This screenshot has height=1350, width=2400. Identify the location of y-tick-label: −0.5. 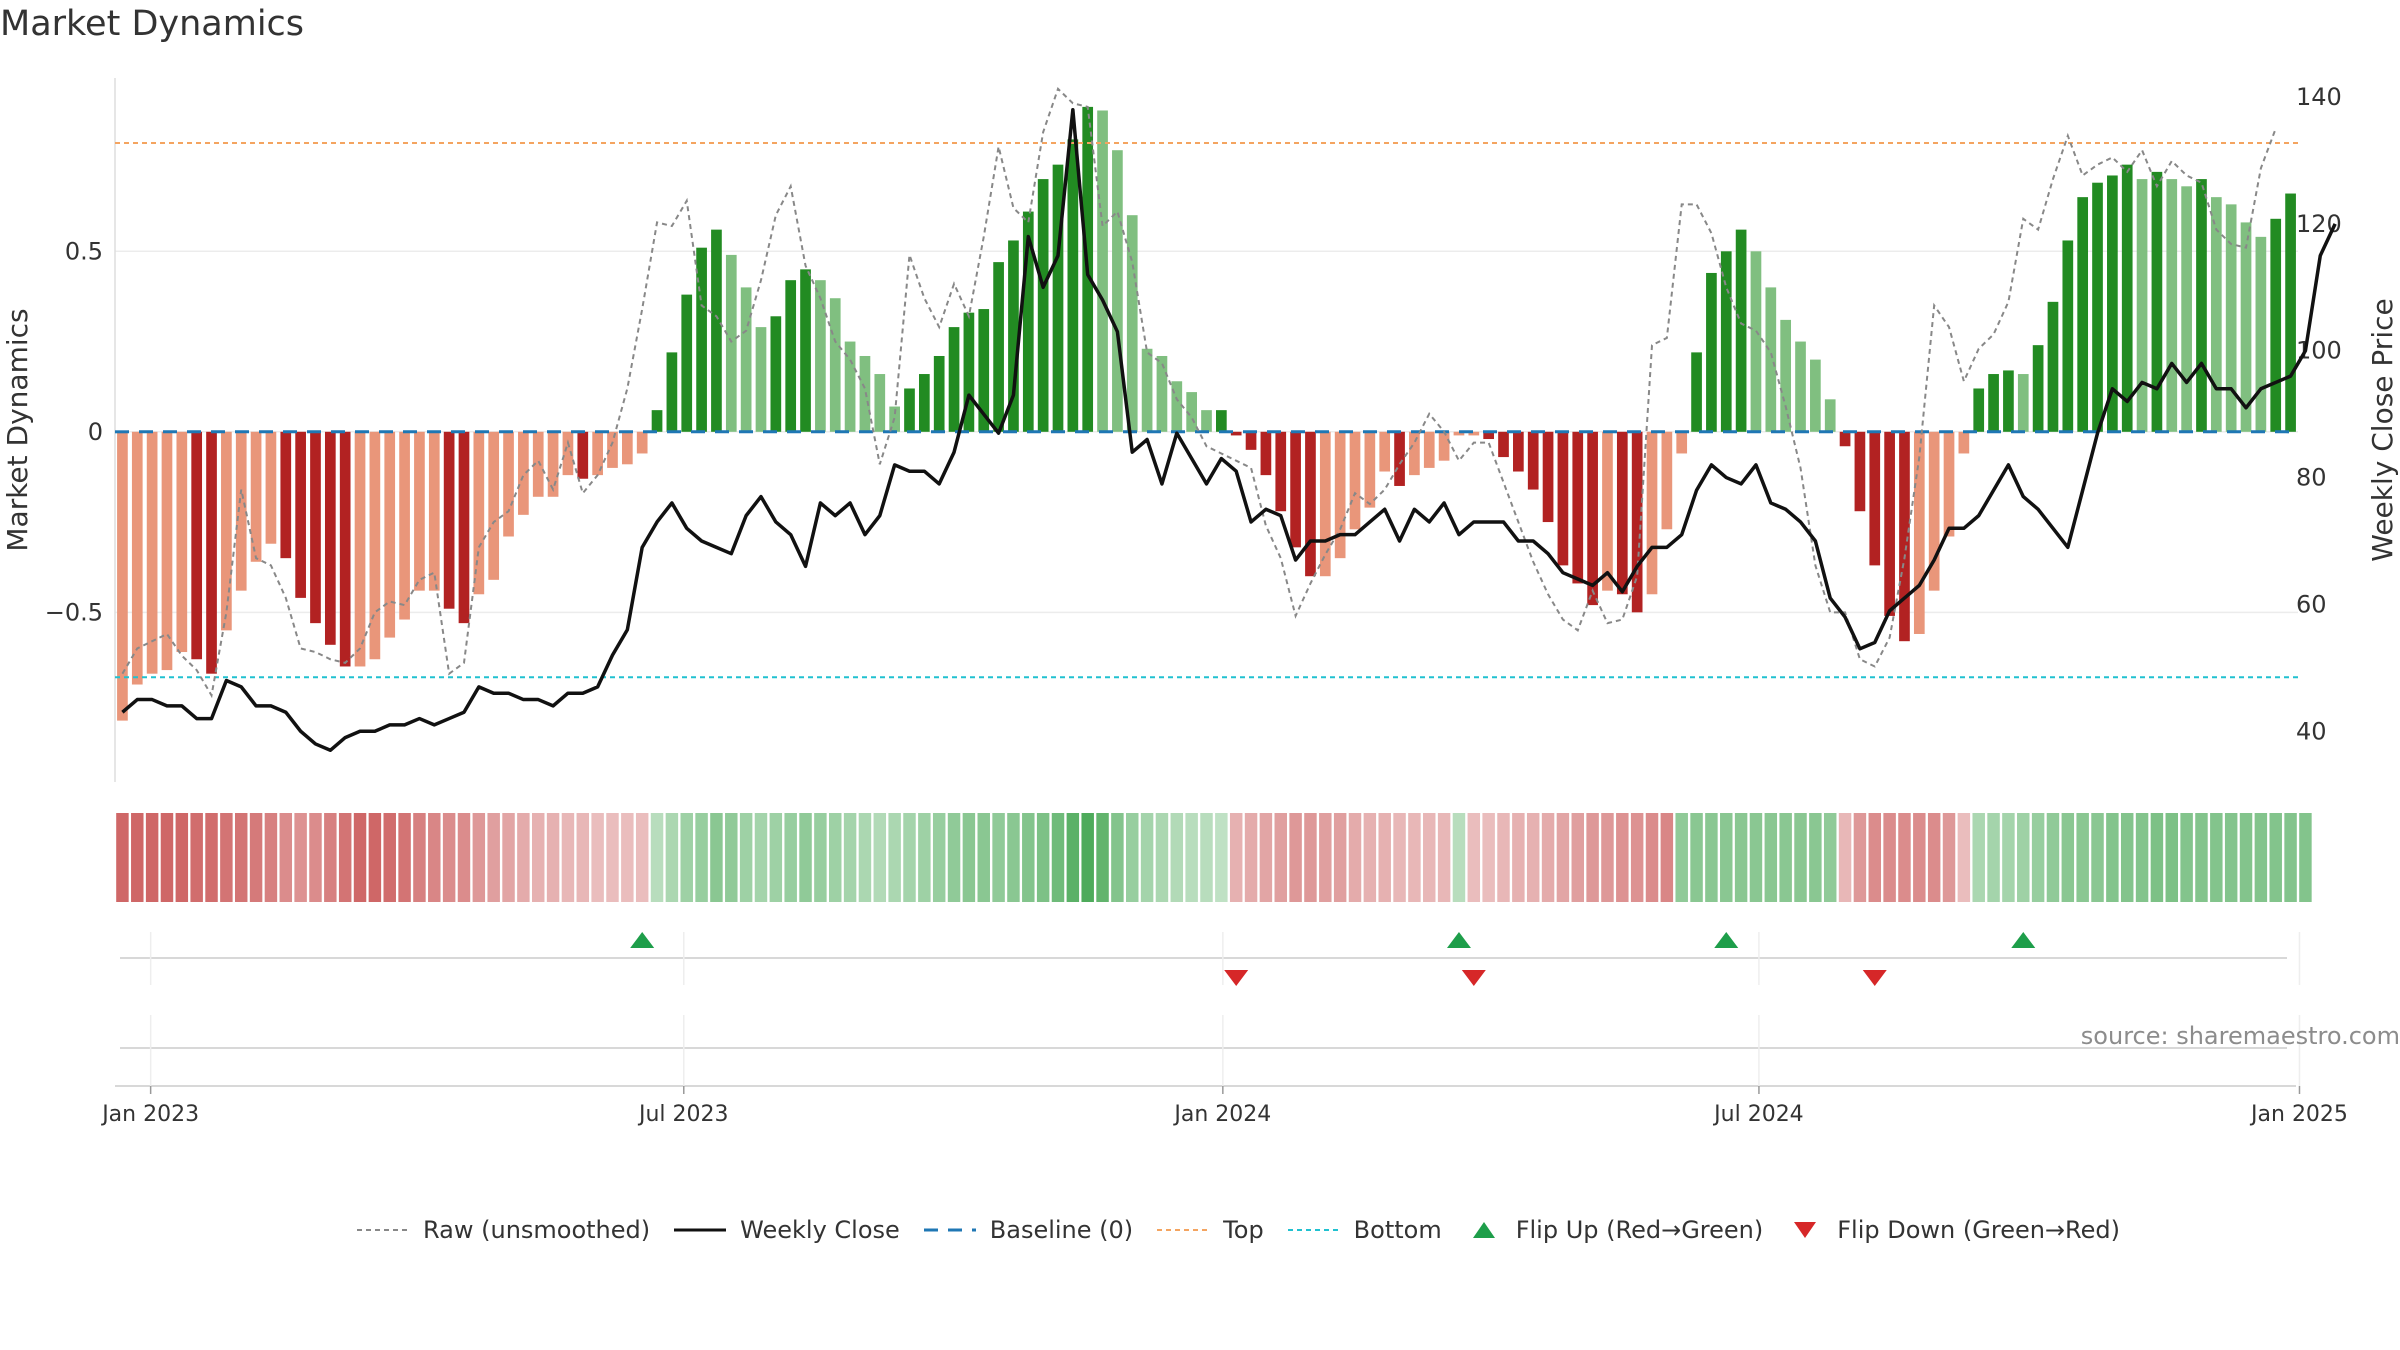
(74, 612).